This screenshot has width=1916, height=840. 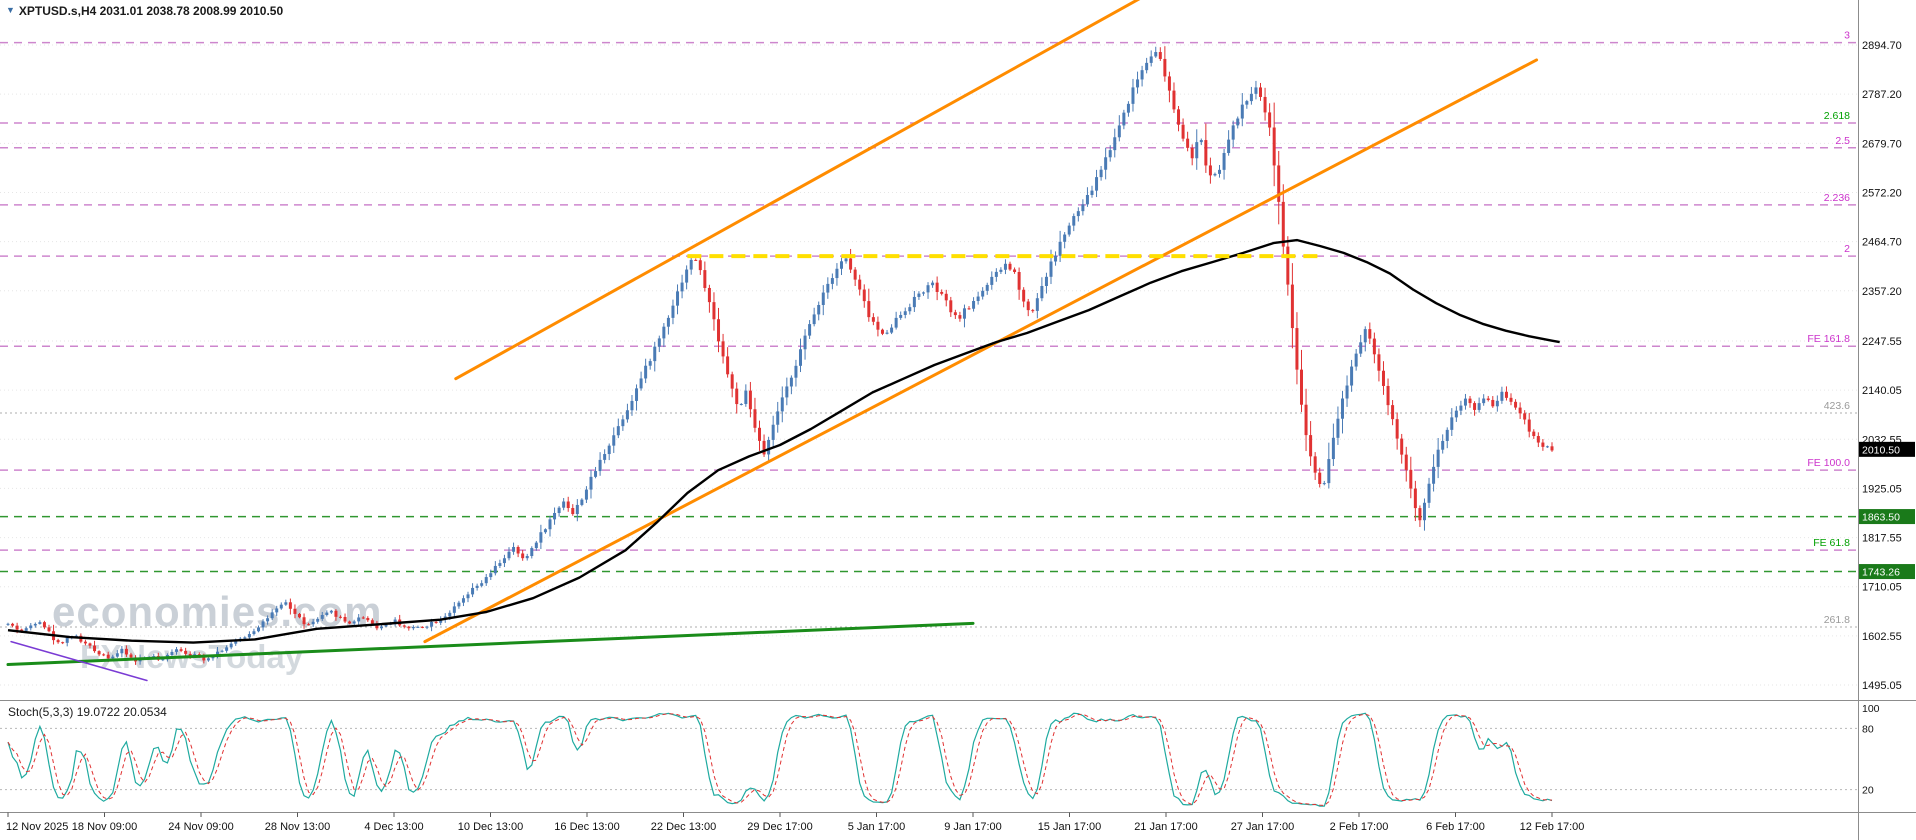 What do you see at coordinates (1847, 36) in the screenshot?
I see `fib-label: 3` at bounding box center [1847, 36].